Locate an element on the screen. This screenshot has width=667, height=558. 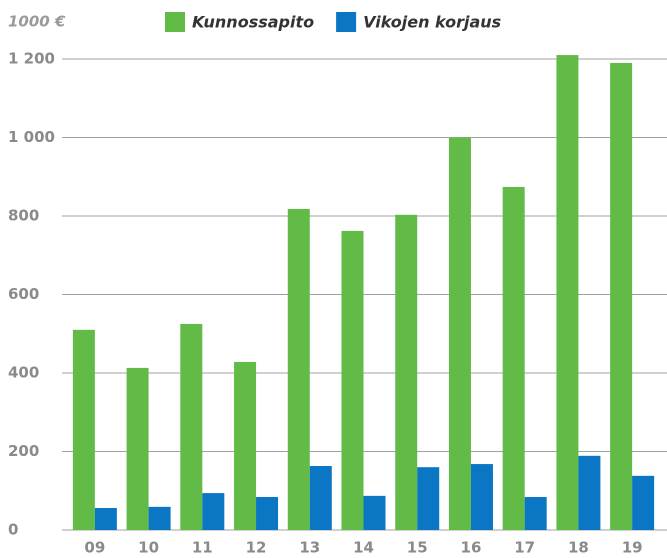
x-tick-label: 18 is located at coordinates (578, 548).